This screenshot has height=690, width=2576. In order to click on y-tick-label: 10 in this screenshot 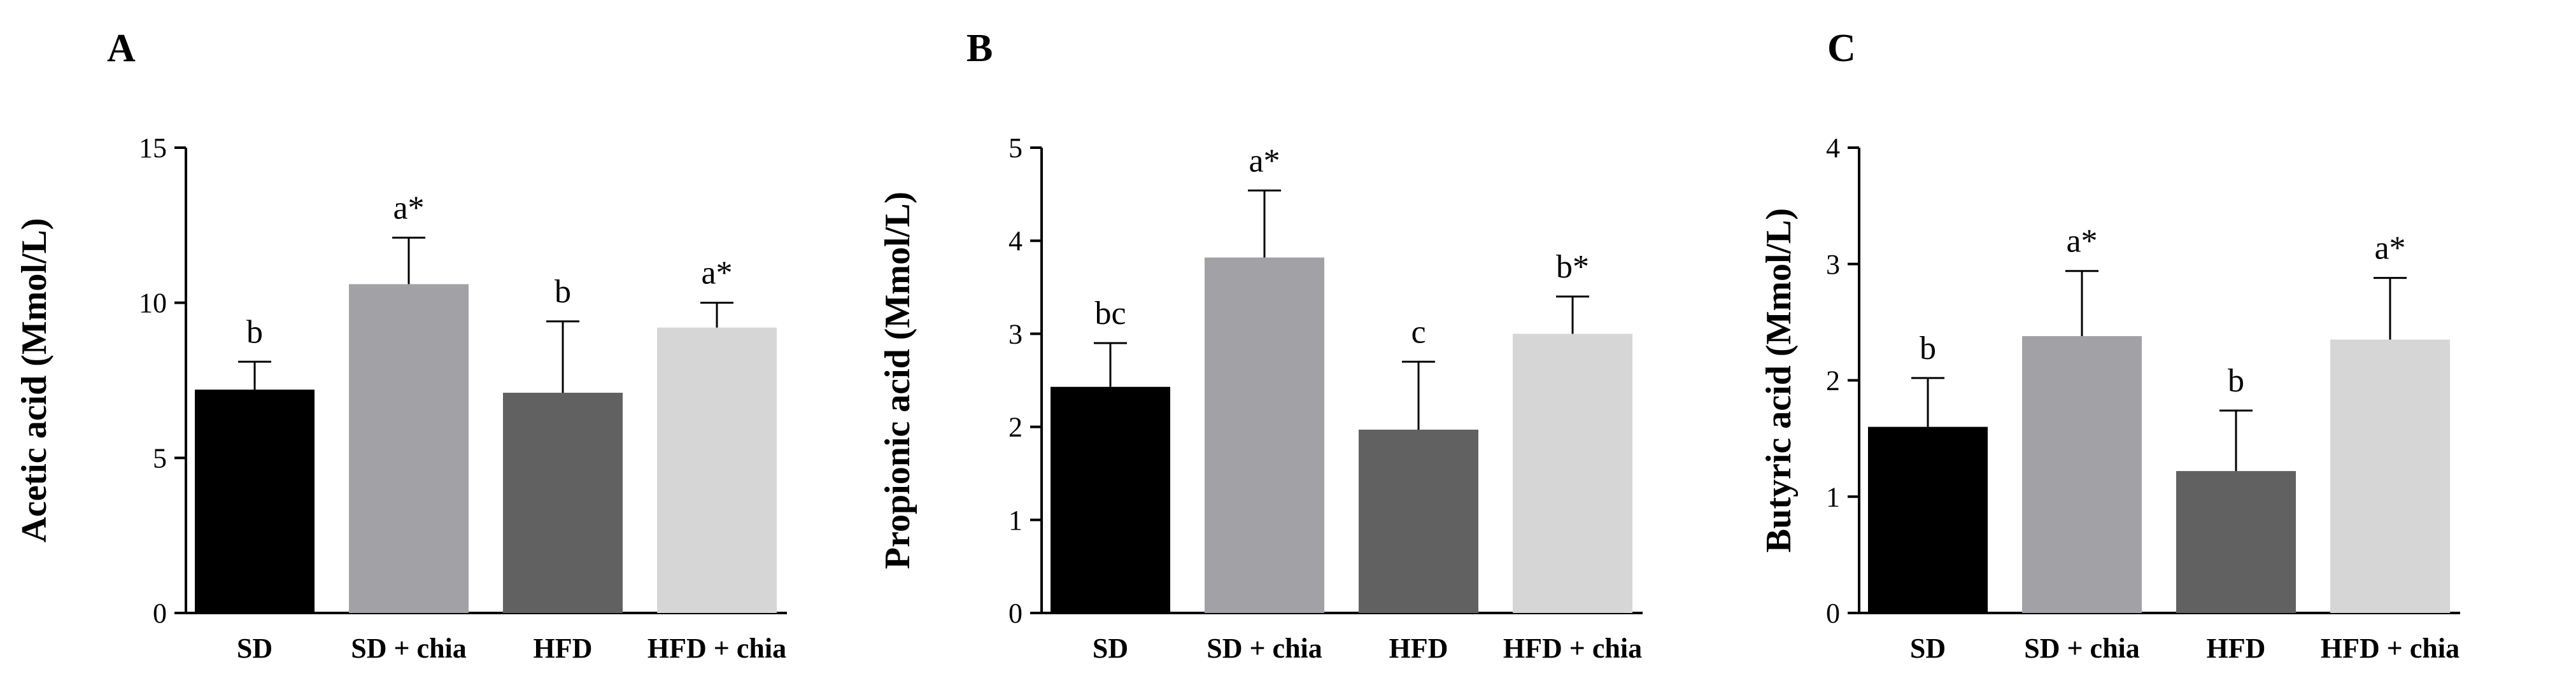, I will do `click(153, 303)`.